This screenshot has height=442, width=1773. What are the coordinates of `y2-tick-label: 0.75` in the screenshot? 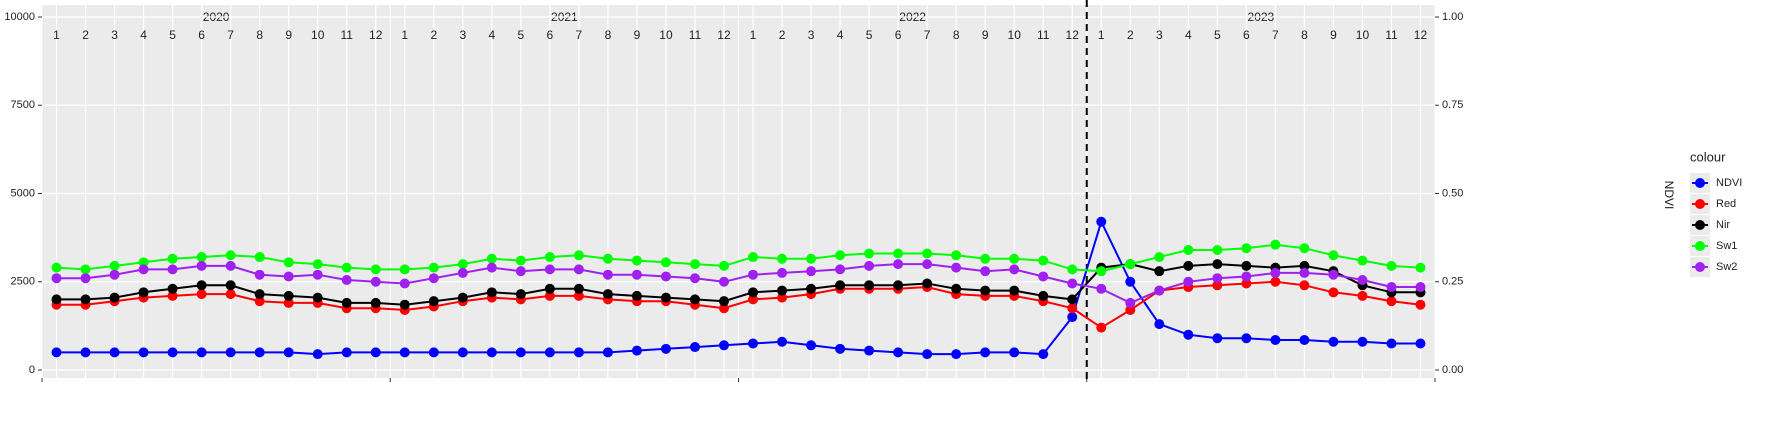 It's located at (1452, 105).